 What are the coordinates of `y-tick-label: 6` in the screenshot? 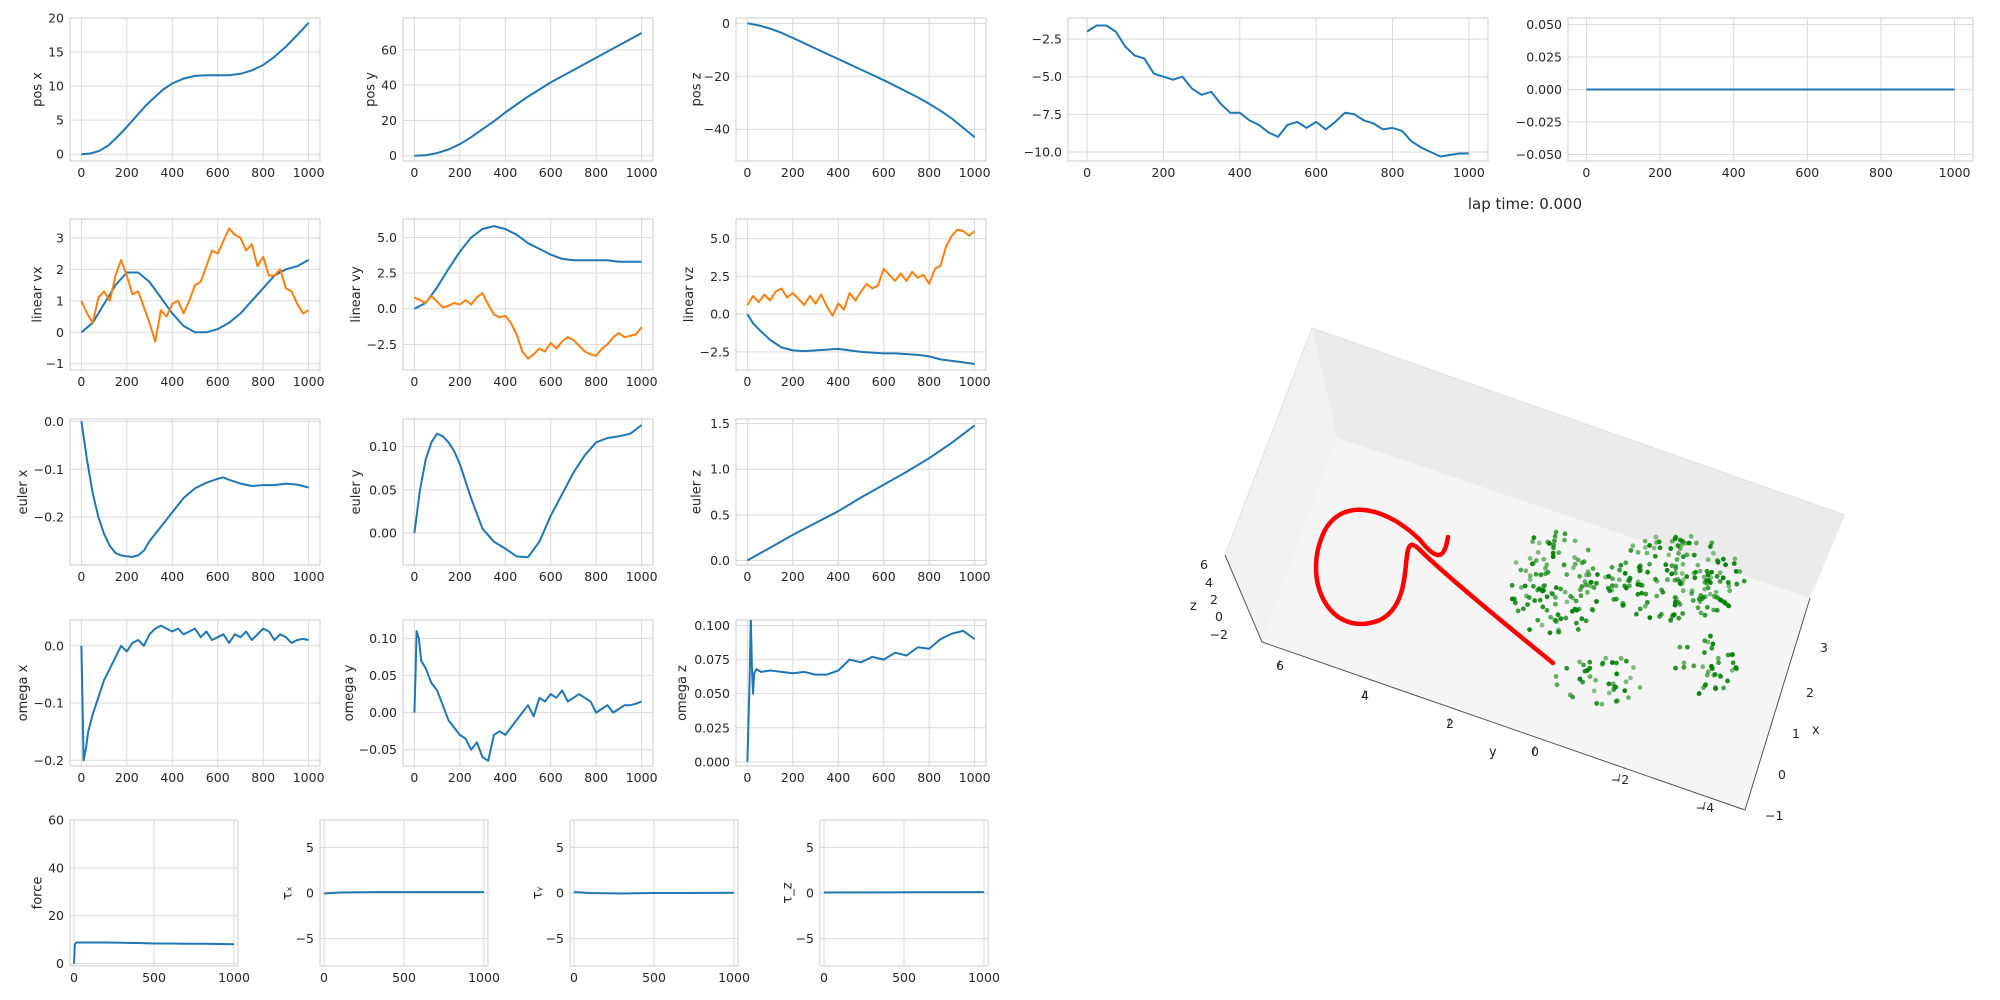 It's located at (1280, 665).